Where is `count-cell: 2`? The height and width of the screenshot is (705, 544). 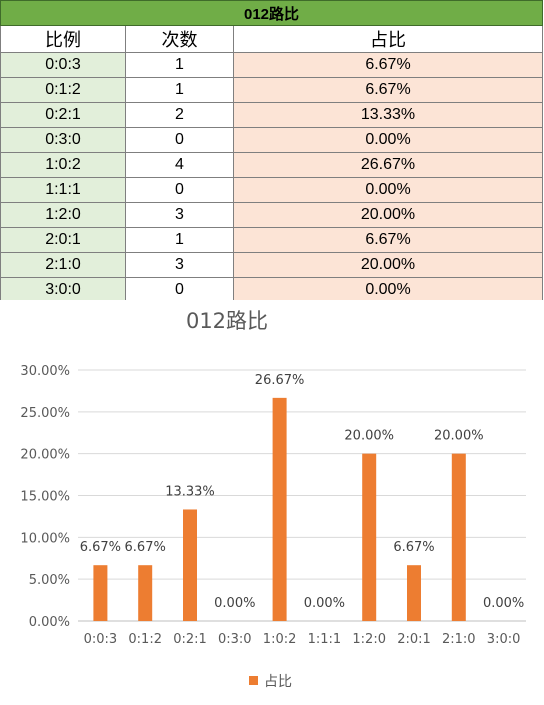
count-cell: 2 is located at coordinates (179, 115).